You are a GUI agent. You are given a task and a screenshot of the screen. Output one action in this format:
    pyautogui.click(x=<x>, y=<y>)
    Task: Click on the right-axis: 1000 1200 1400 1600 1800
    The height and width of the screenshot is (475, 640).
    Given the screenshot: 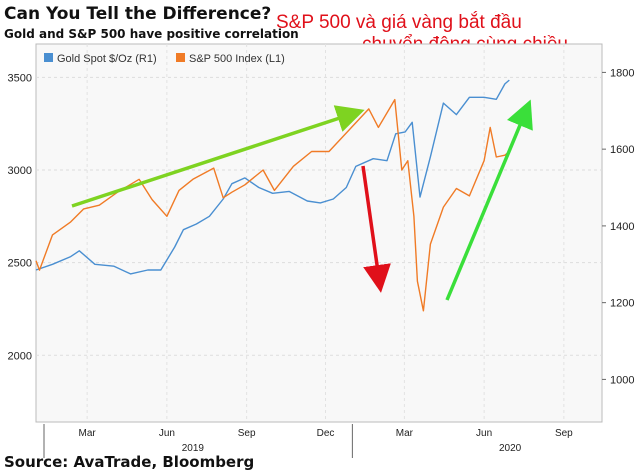 What is the action you would take?
    pyautogui.click(x=618, y=226)
    